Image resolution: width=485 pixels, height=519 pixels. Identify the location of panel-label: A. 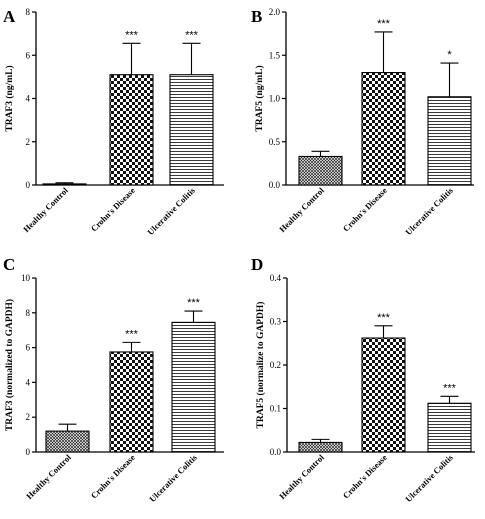
(9, 16).